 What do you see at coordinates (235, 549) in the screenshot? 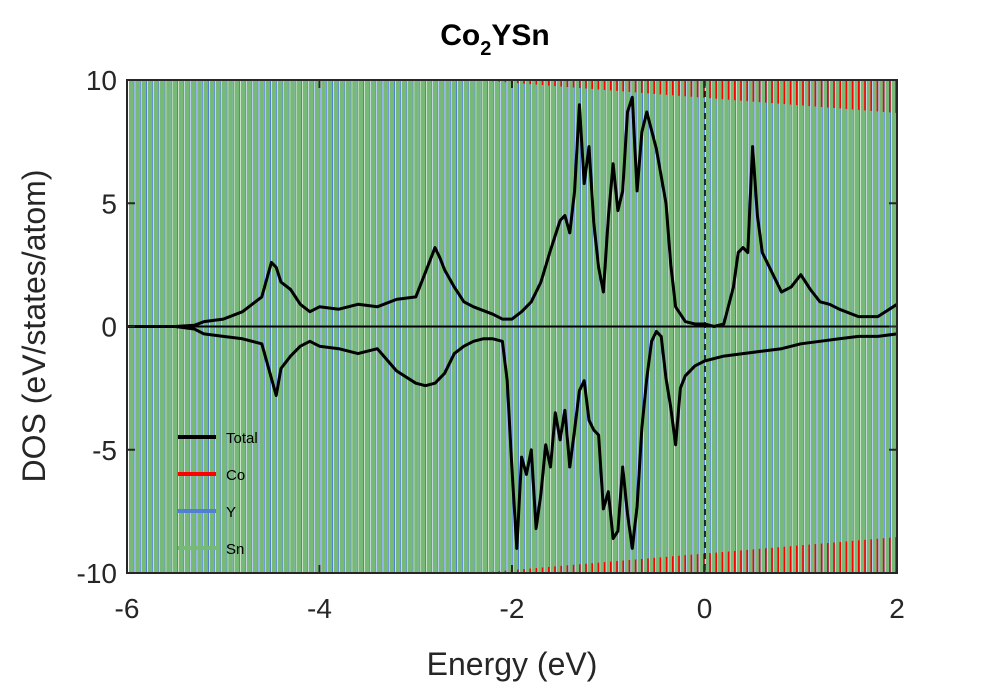
I see `legend-label-sn: Sn` at bounding box center [235, 549].